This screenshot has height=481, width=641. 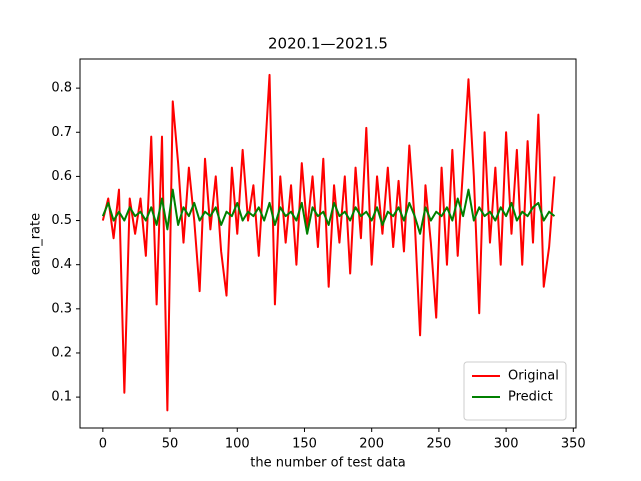 I want to click on y-tick-label: 0.8, so click(x=61, y=88).